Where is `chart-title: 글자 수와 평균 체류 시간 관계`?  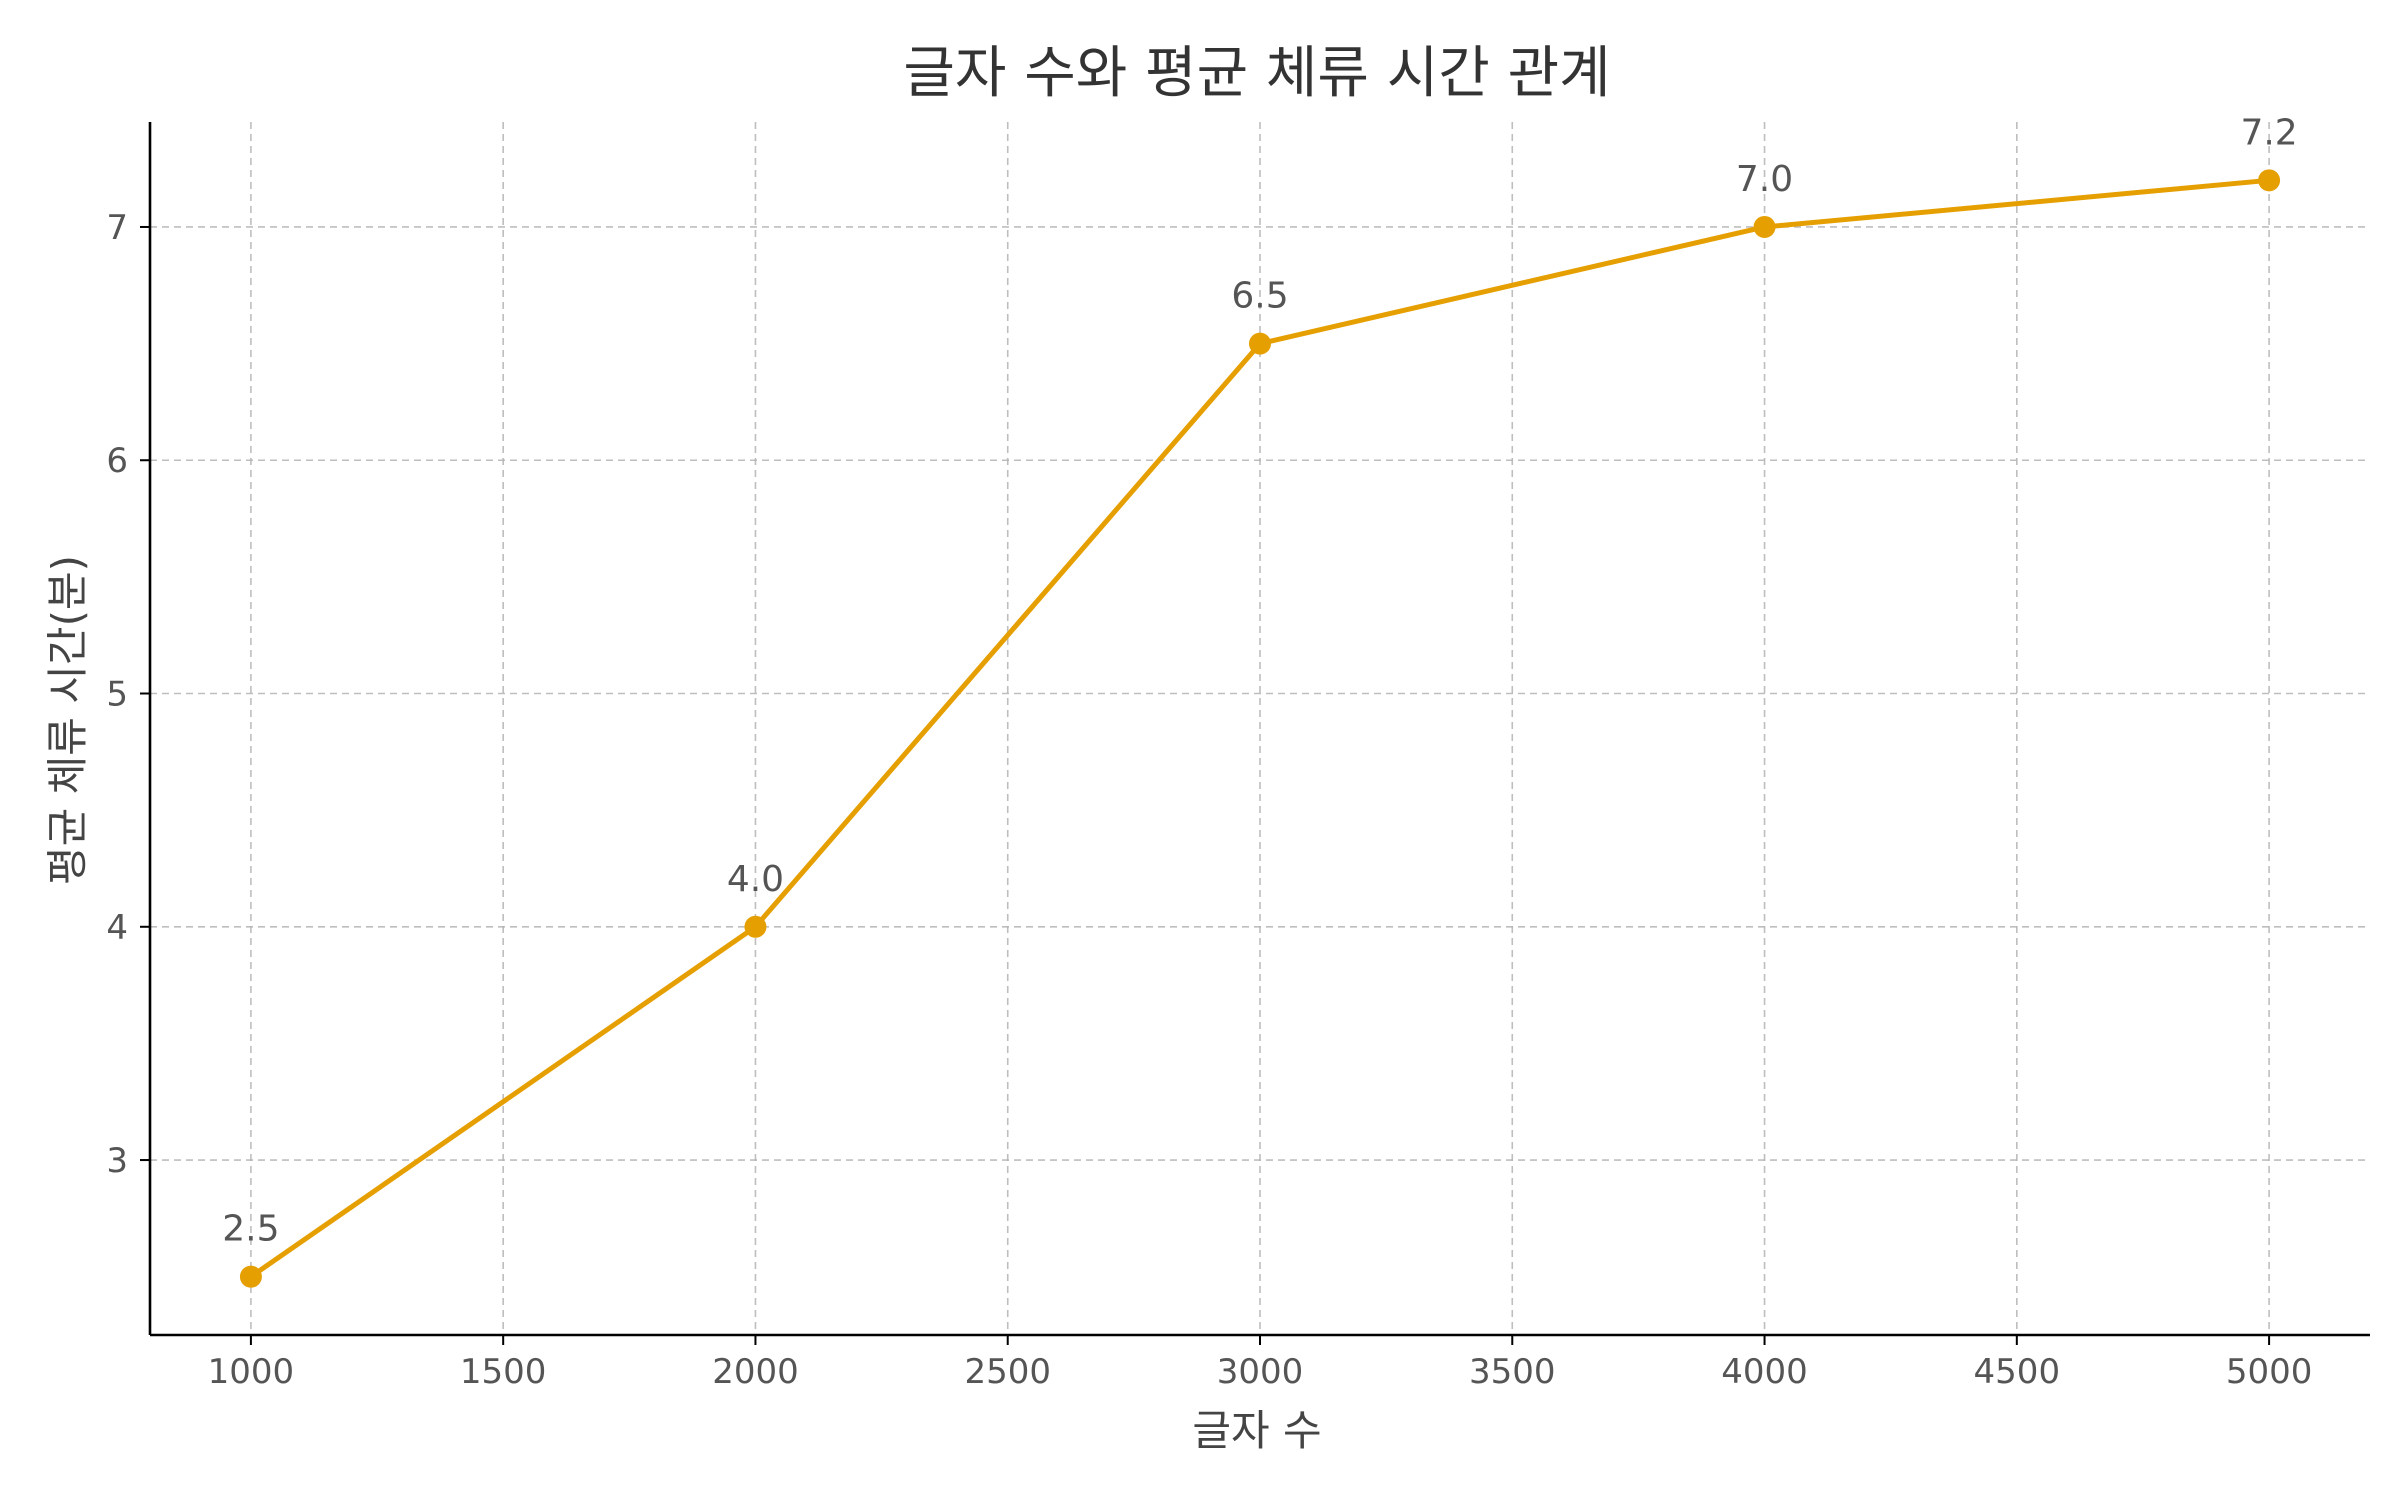
chart-title: 글자 수와 평균 체류 시간 관계 is located at coordinates (1256, 73).